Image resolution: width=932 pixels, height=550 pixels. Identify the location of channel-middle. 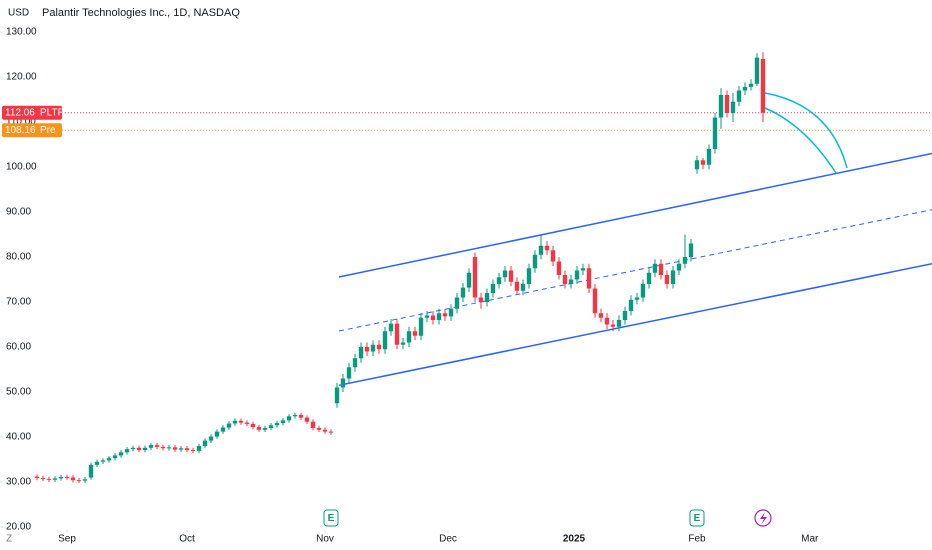
(635, 270).